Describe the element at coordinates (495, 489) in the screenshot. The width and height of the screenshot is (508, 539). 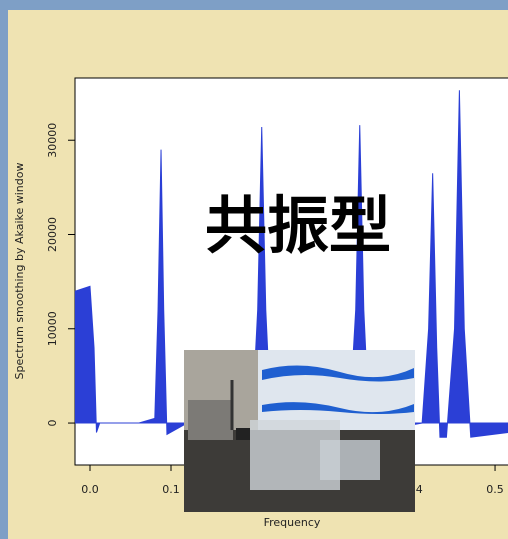
I see `x-tick-label: 0.5` at that location.